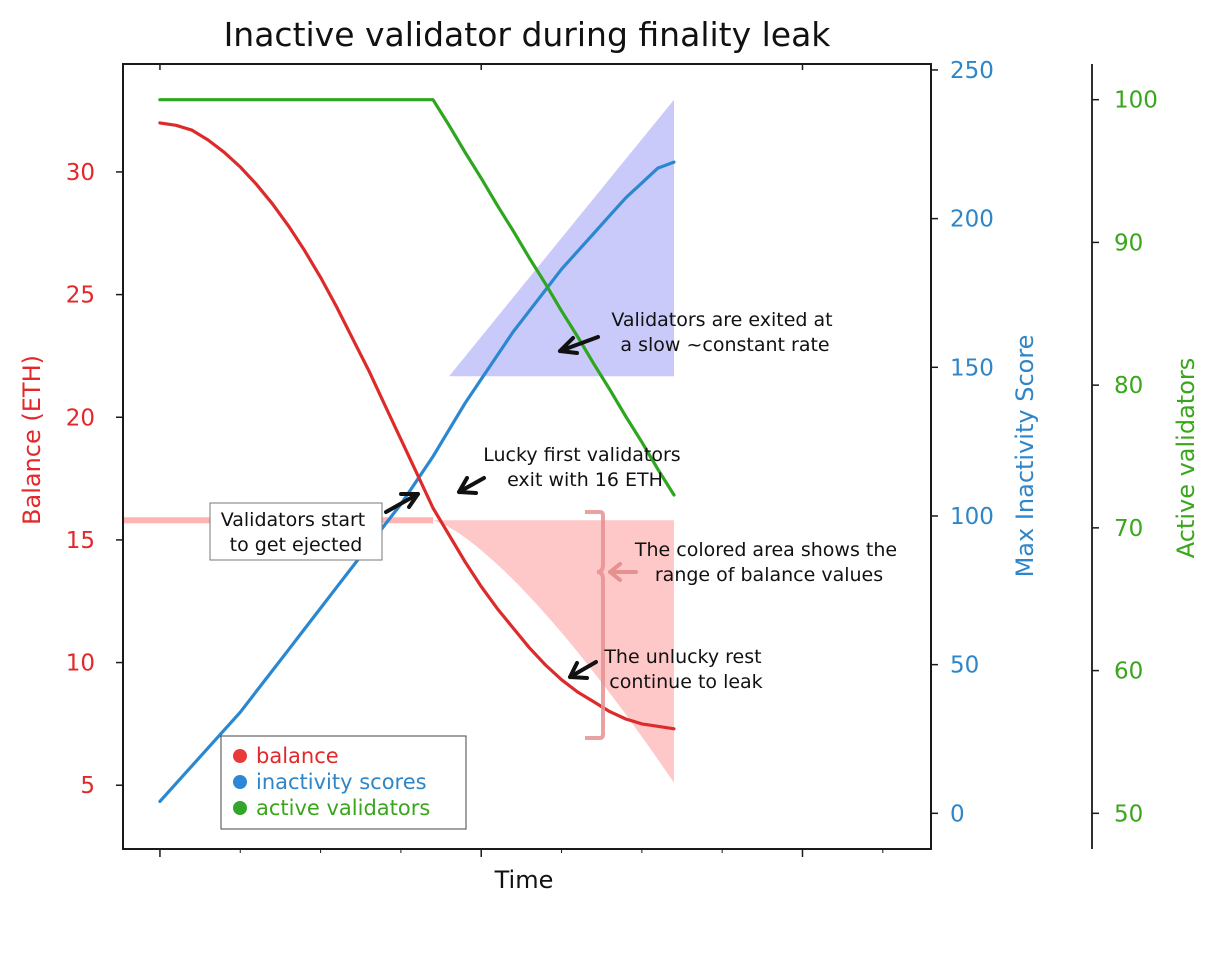 The height and width of the screenshot is (954, 1222). I want to click on annotation-lucky-text: Lucky first validators exit with 16 ETH, so click(585, 467).